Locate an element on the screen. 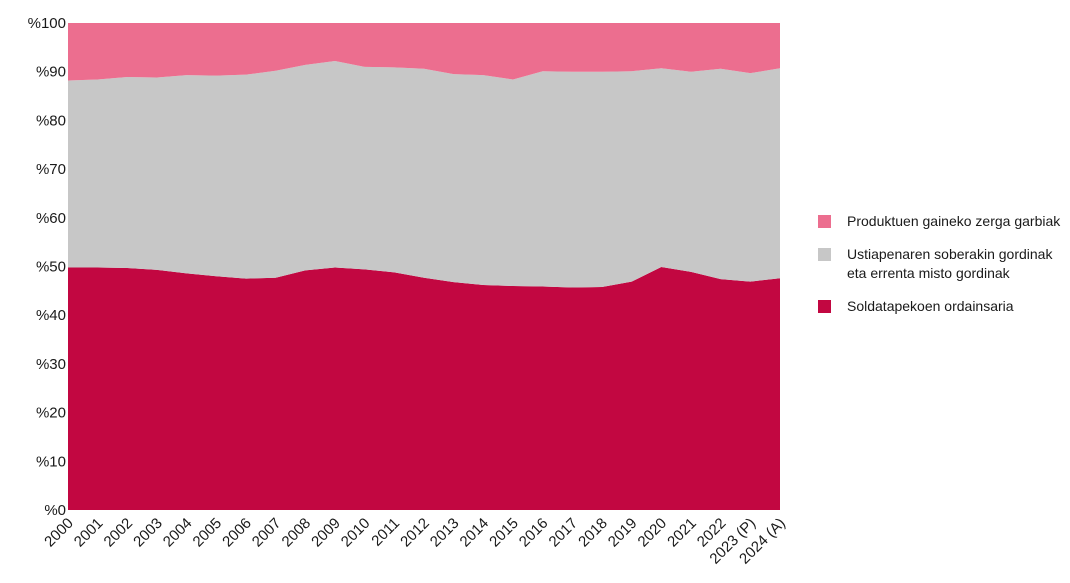  y-tick-label: %50 is located at coordinates (51, 267).